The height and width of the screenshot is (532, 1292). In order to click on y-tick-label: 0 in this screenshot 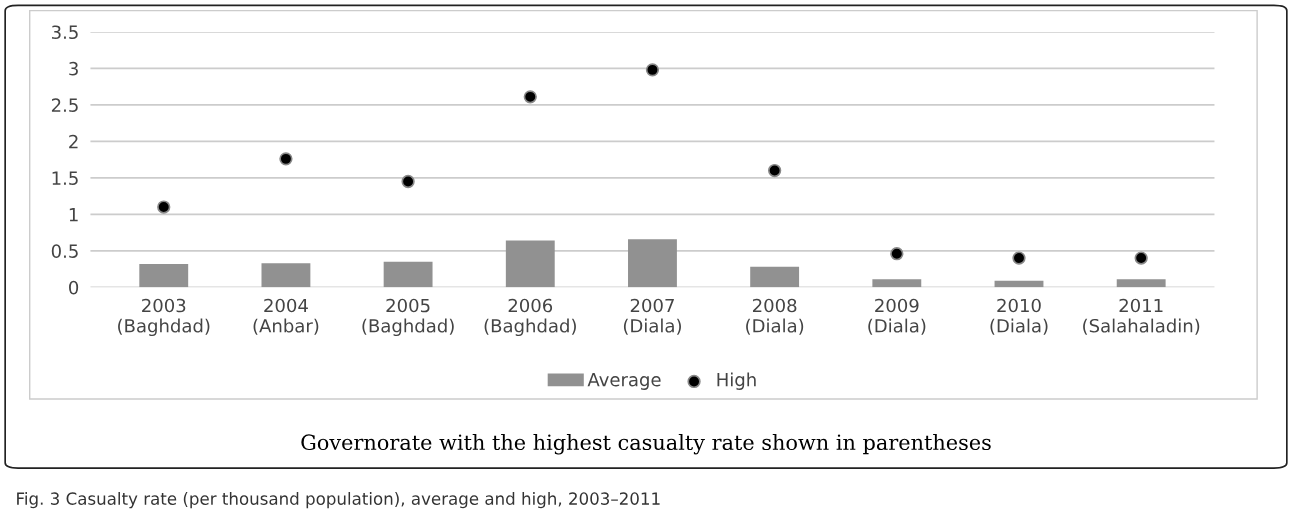, I will do `click(74, 287)`.